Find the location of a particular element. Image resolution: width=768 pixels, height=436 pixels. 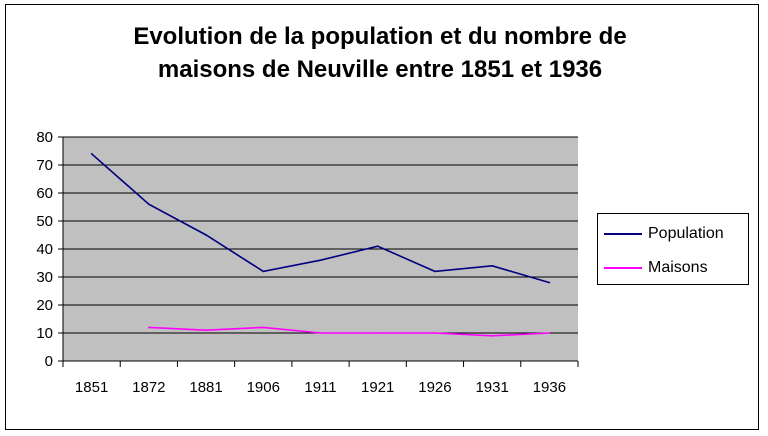

data-point-maisons-1936 is located at coordinates (549, 333).